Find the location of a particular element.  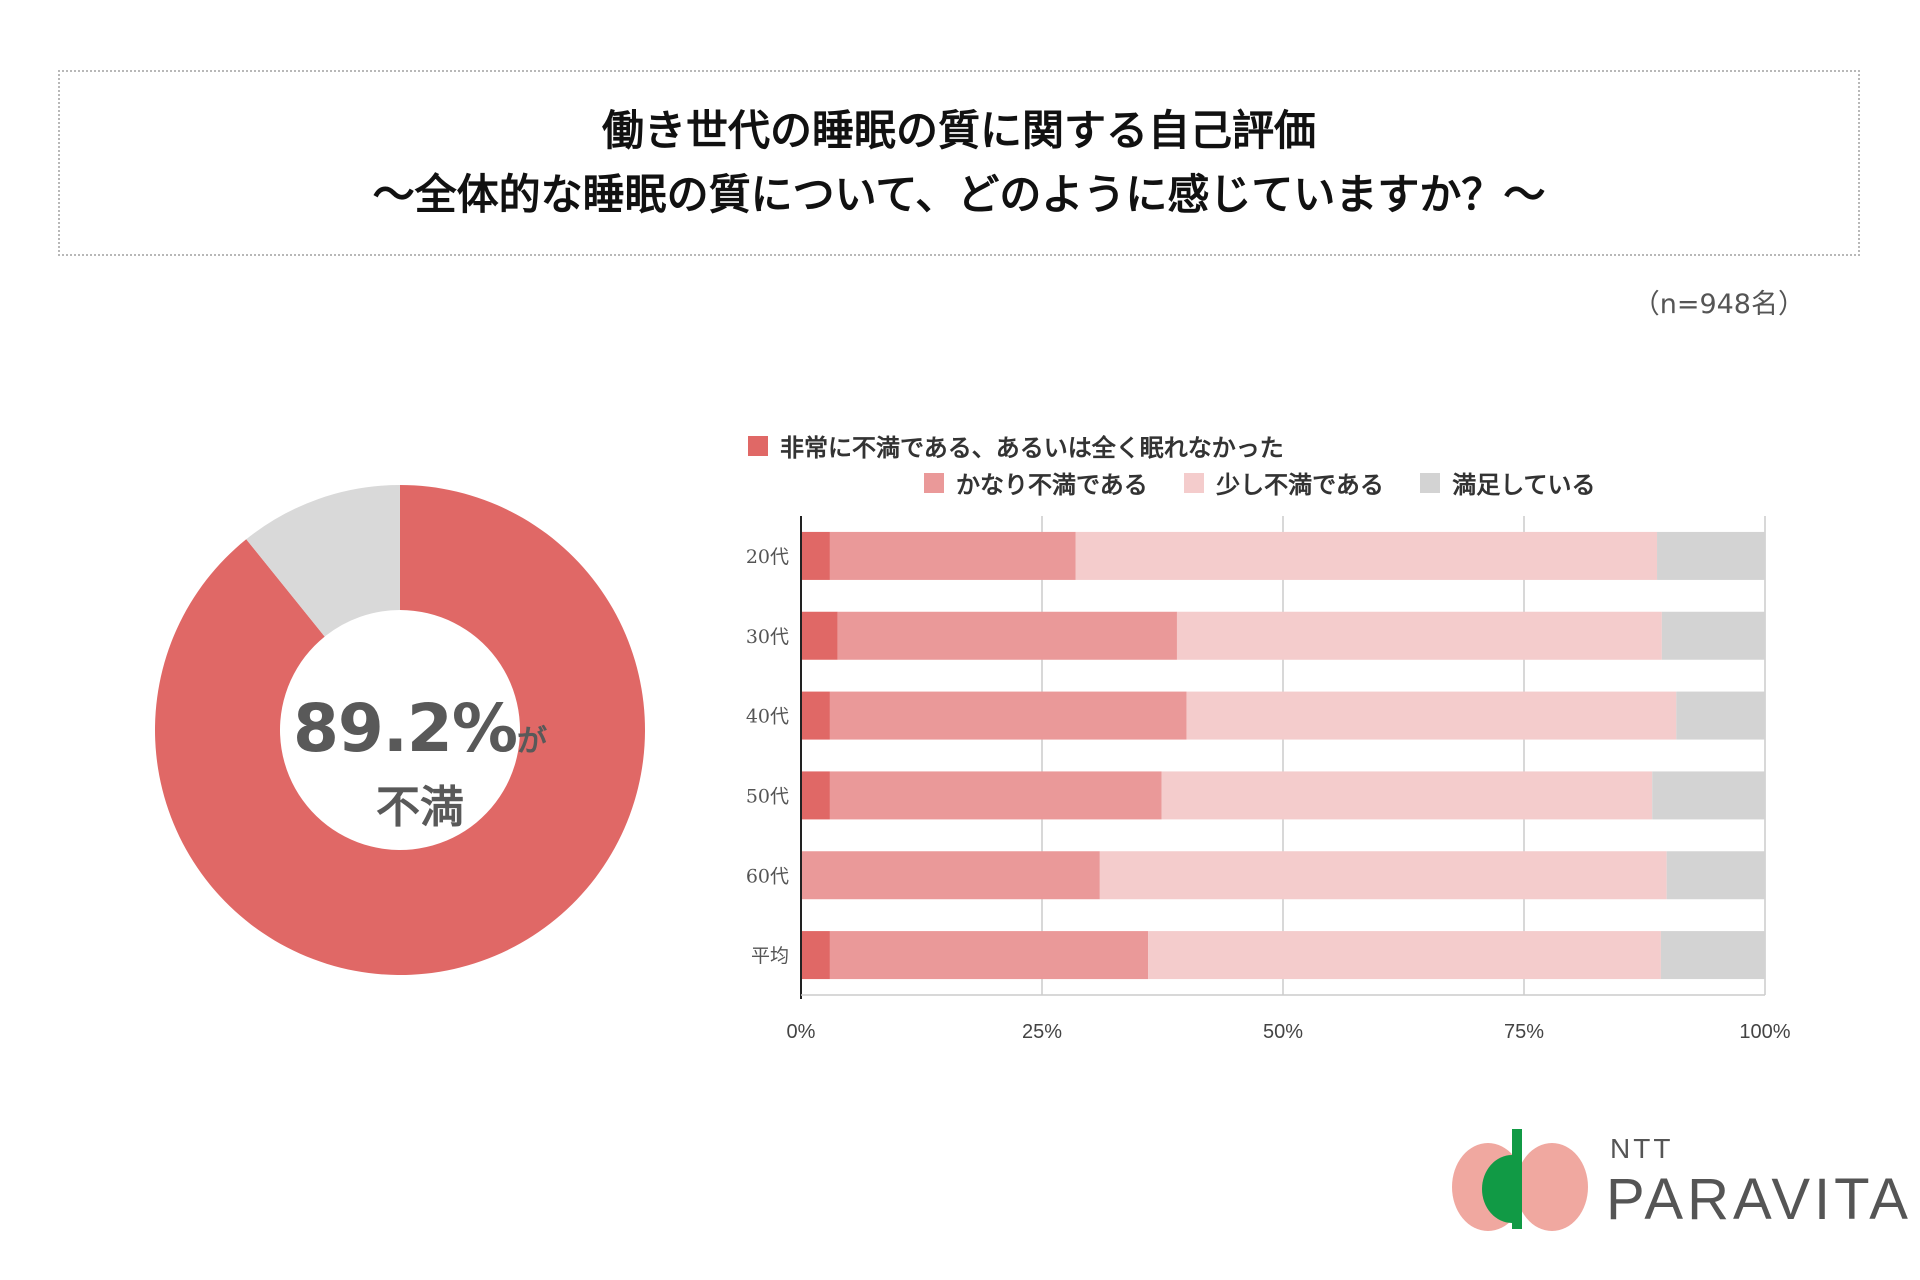

x-tick-label: 75% is located at coordinates (1524, 1032).